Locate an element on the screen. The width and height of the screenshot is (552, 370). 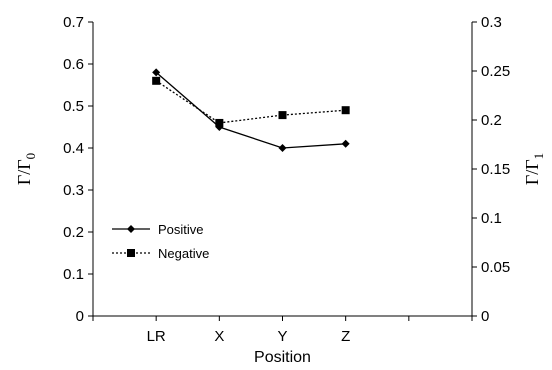
right-y-axis-title-sub: 1 is located at coordinates (538, 156).